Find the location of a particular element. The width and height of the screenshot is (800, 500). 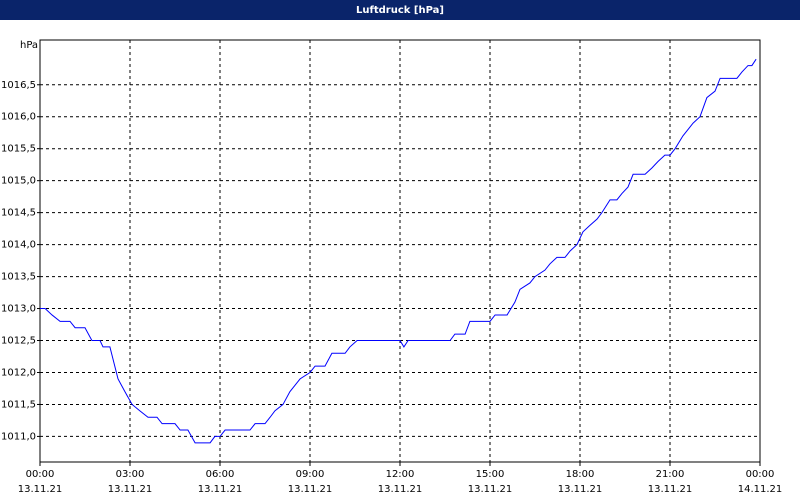

y-tick-label: 1011,5 is located at coordinates (18, 404).